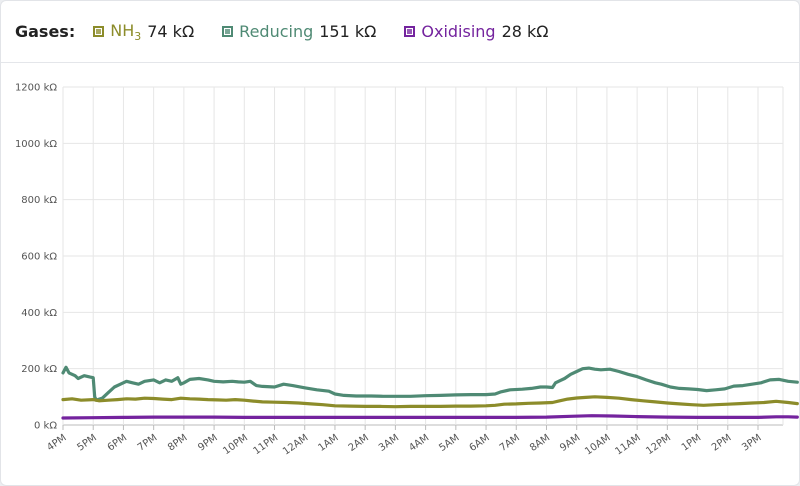 The height and width of the screenshot is (486, 800). Describe the element at coordinates (45, 31) in the screenshot. I see `legend-title: Gases:` at that location.